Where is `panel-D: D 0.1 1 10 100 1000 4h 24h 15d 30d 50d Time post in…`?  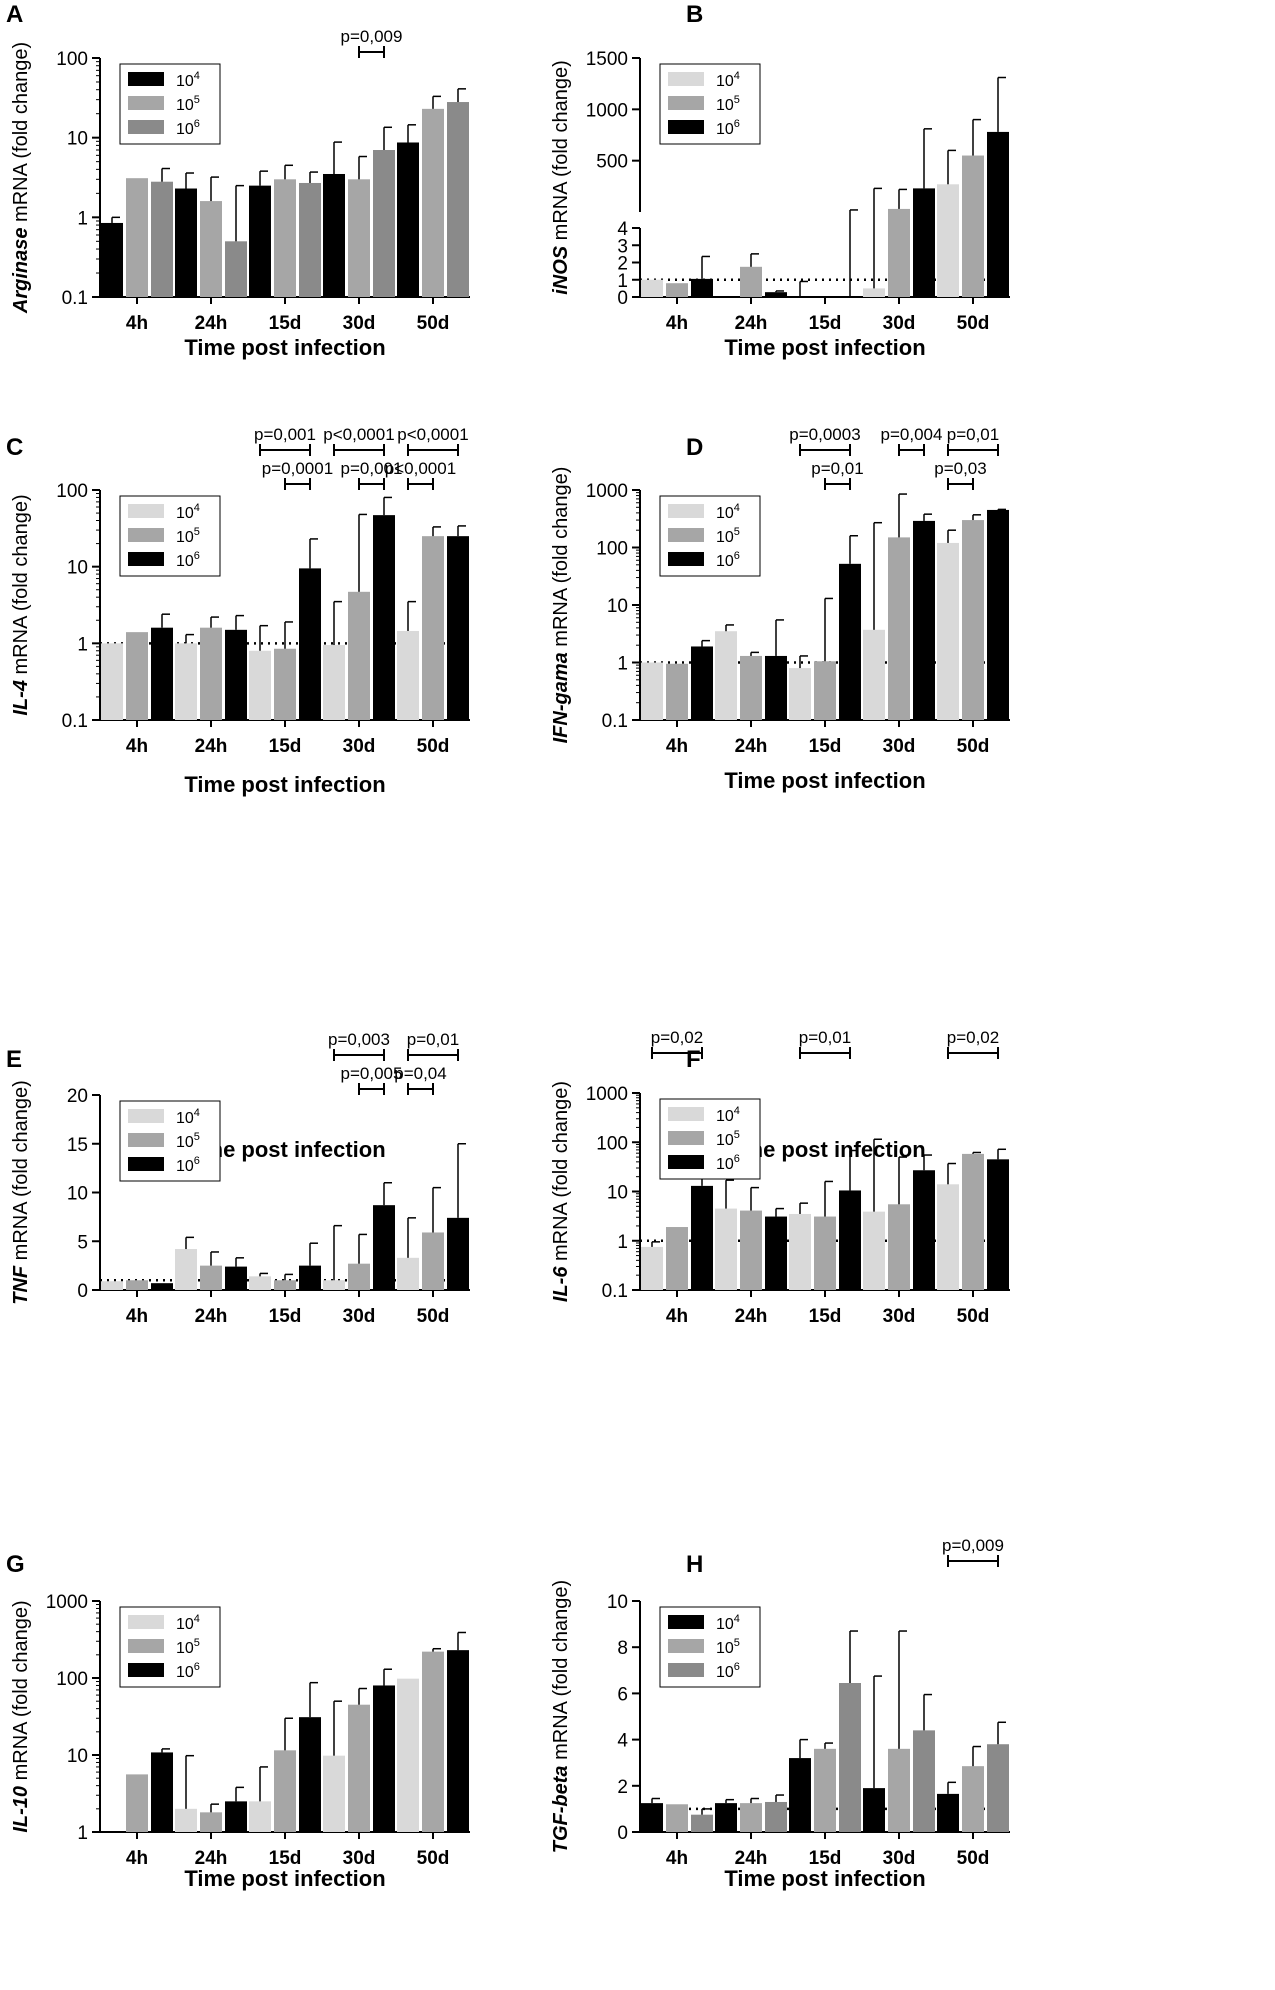
panel-D: D 0.1 1 10 100 1000 4h 24h 15d 30d 50d Time post in… is located at coordinates (780, 609).